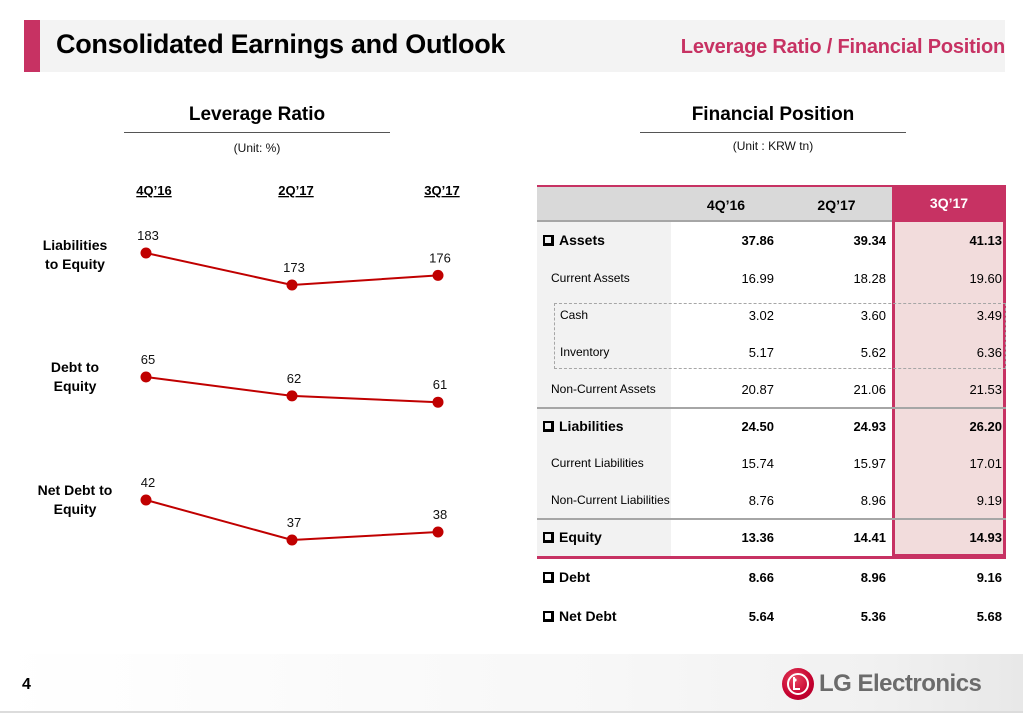  What do you see at coordinates (949, 203) in the screenshot?
I see `column-header-3q17: 3Q’17` at bounding box center [949, 203].